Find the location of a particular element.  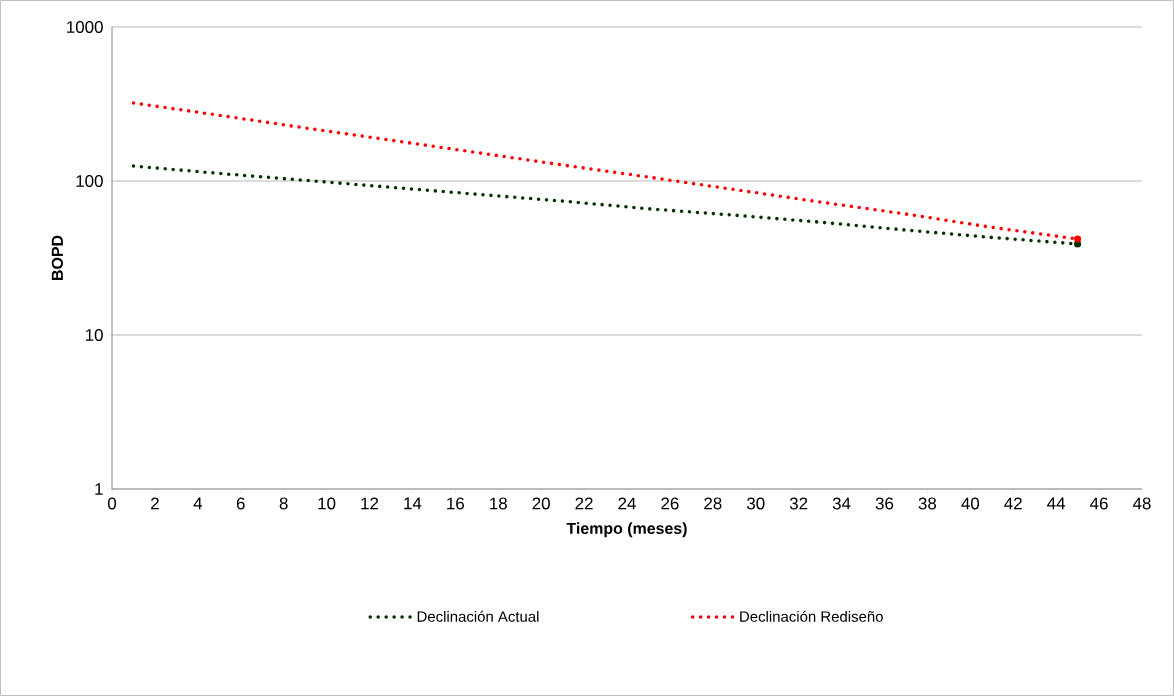

x-tick-label: 8 is located at coordinates (283, 503).